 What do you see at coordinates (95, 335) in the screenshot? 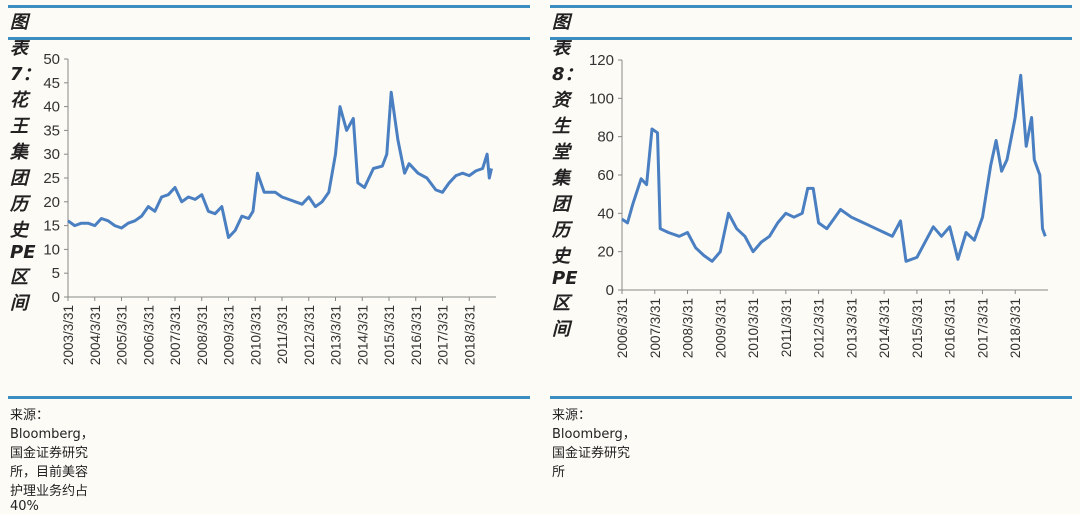
I see `x-tick-label: 2004/3/31` at bounding box center [95, 335].